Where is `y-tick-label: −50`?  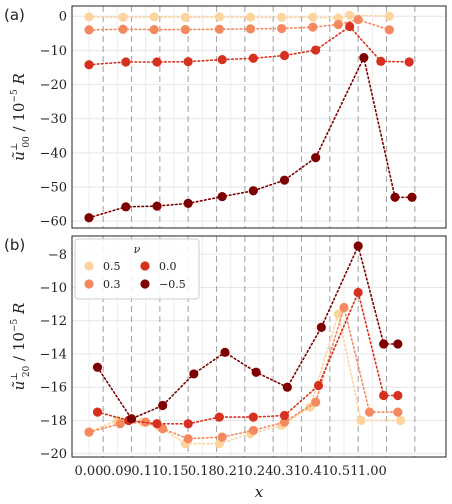 y-tick-label: −50 is located at coordinates (53, 188).